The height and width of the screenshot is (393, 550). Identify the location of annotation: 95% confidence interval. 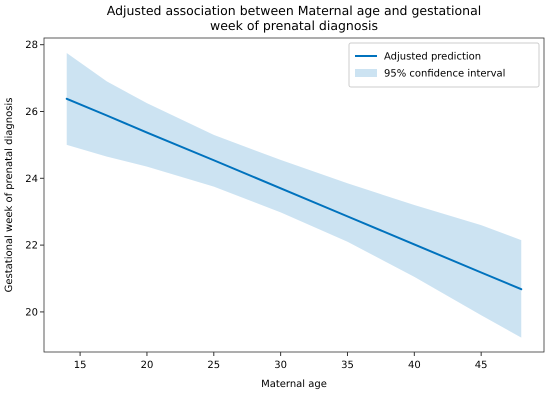
(445, 74).